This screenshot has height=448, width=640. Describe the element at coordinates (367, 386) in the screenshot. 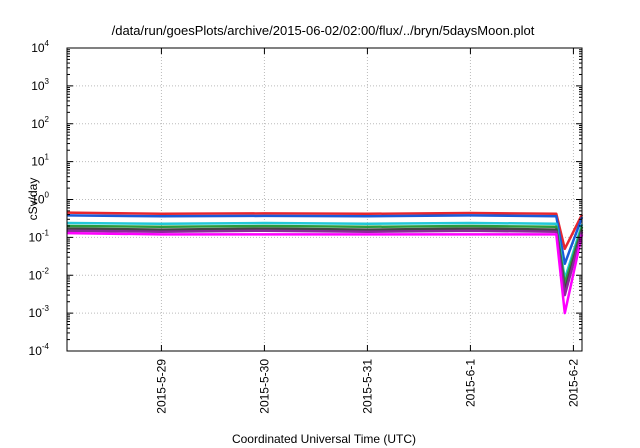

I see `x-tick-label: 2015-5-31` at that location.